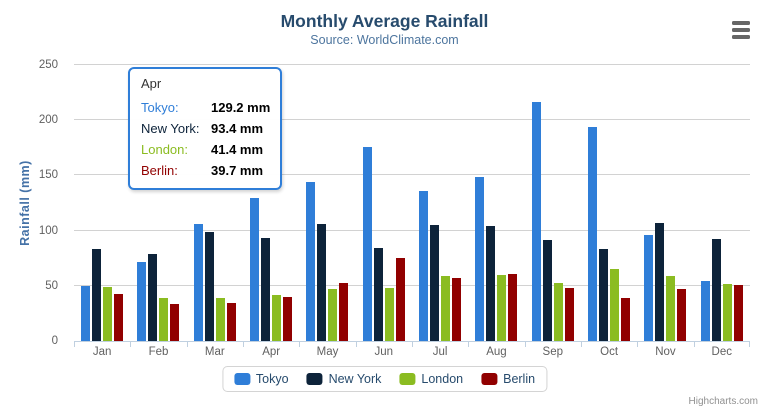 The image size is (769, 416). Describe the element at coordinates (343, 379) in the screenshot. I see `legend-item-new-york: New York` at that location.